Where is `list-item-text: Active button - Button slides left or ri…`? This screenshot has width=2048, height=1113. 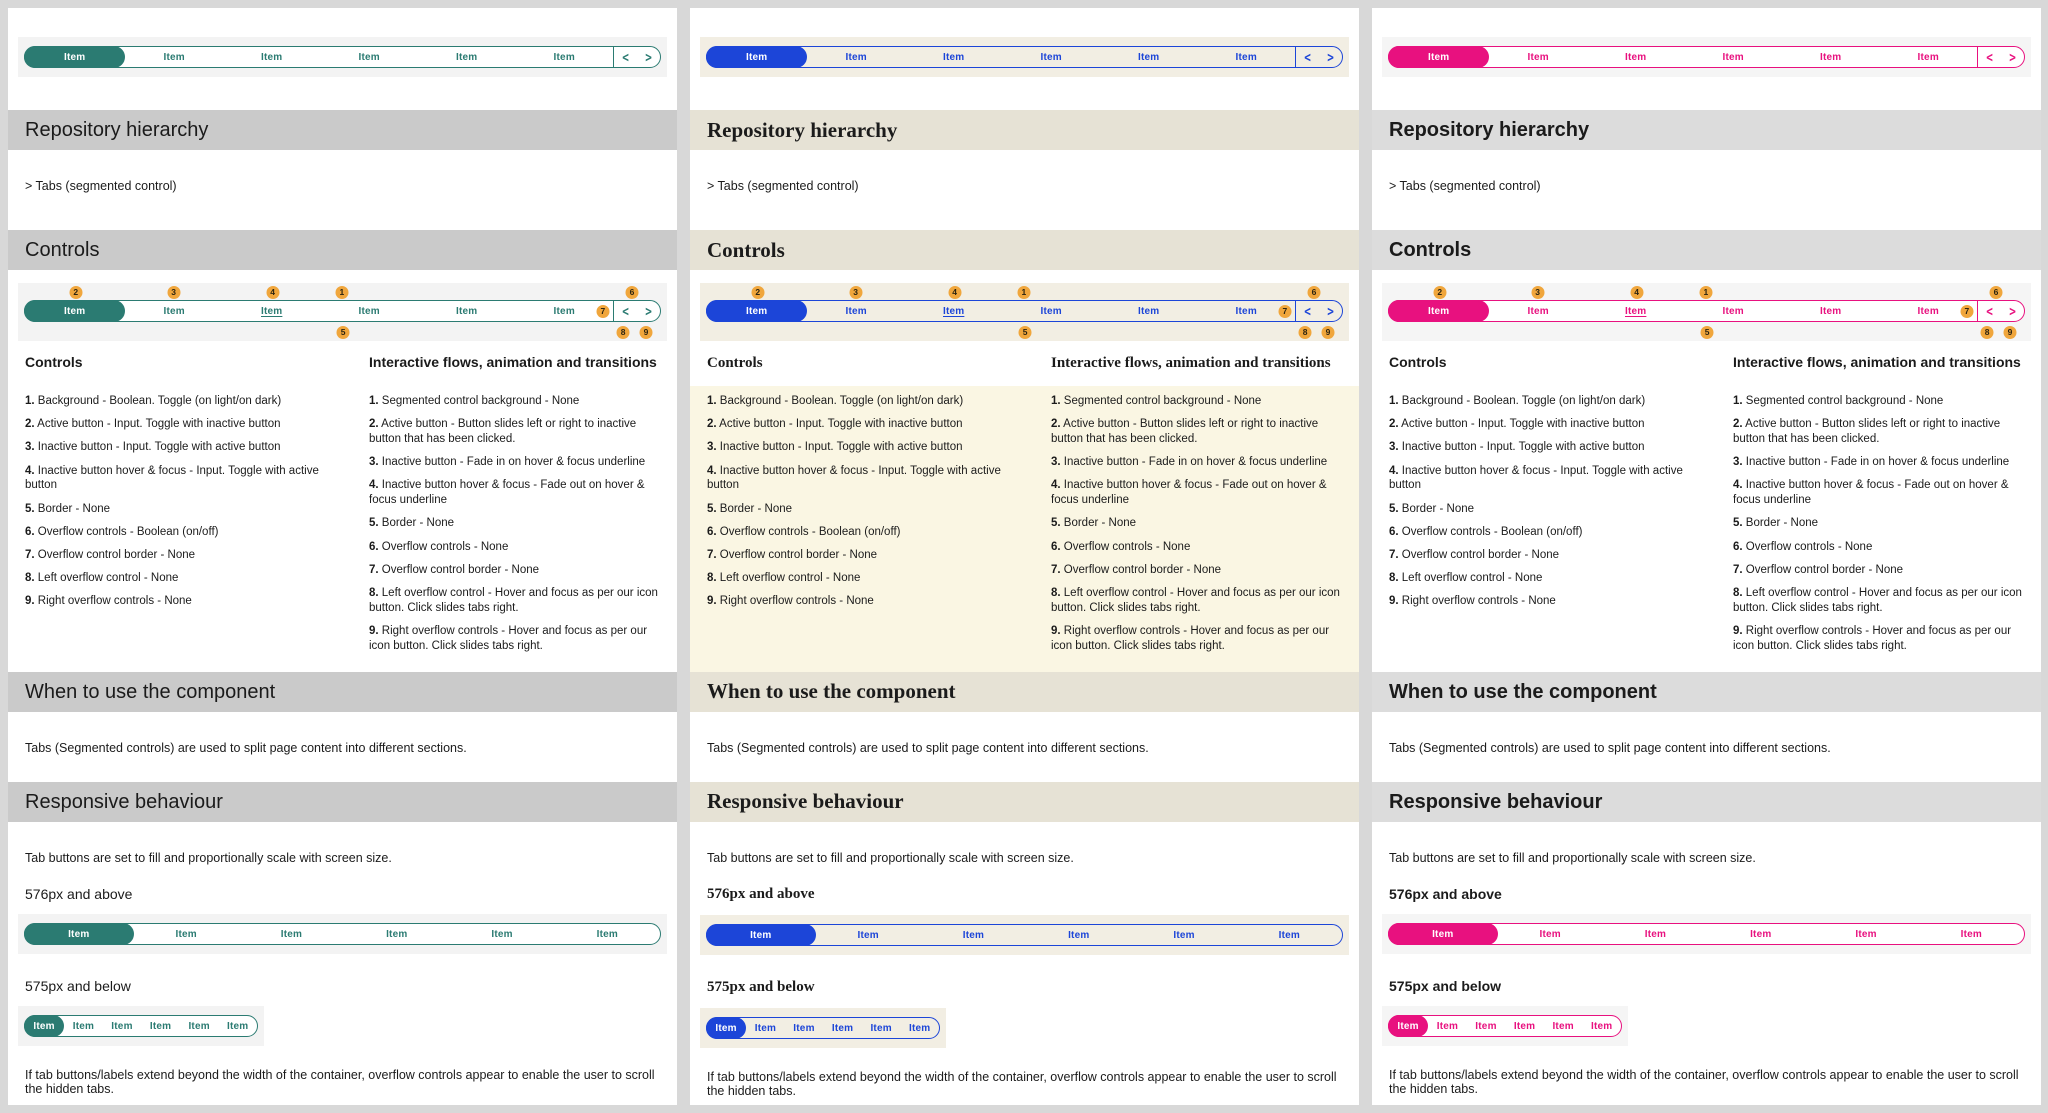
list-item-text: Active button - Button slides left or ri… is located at coordinates (503, 431).